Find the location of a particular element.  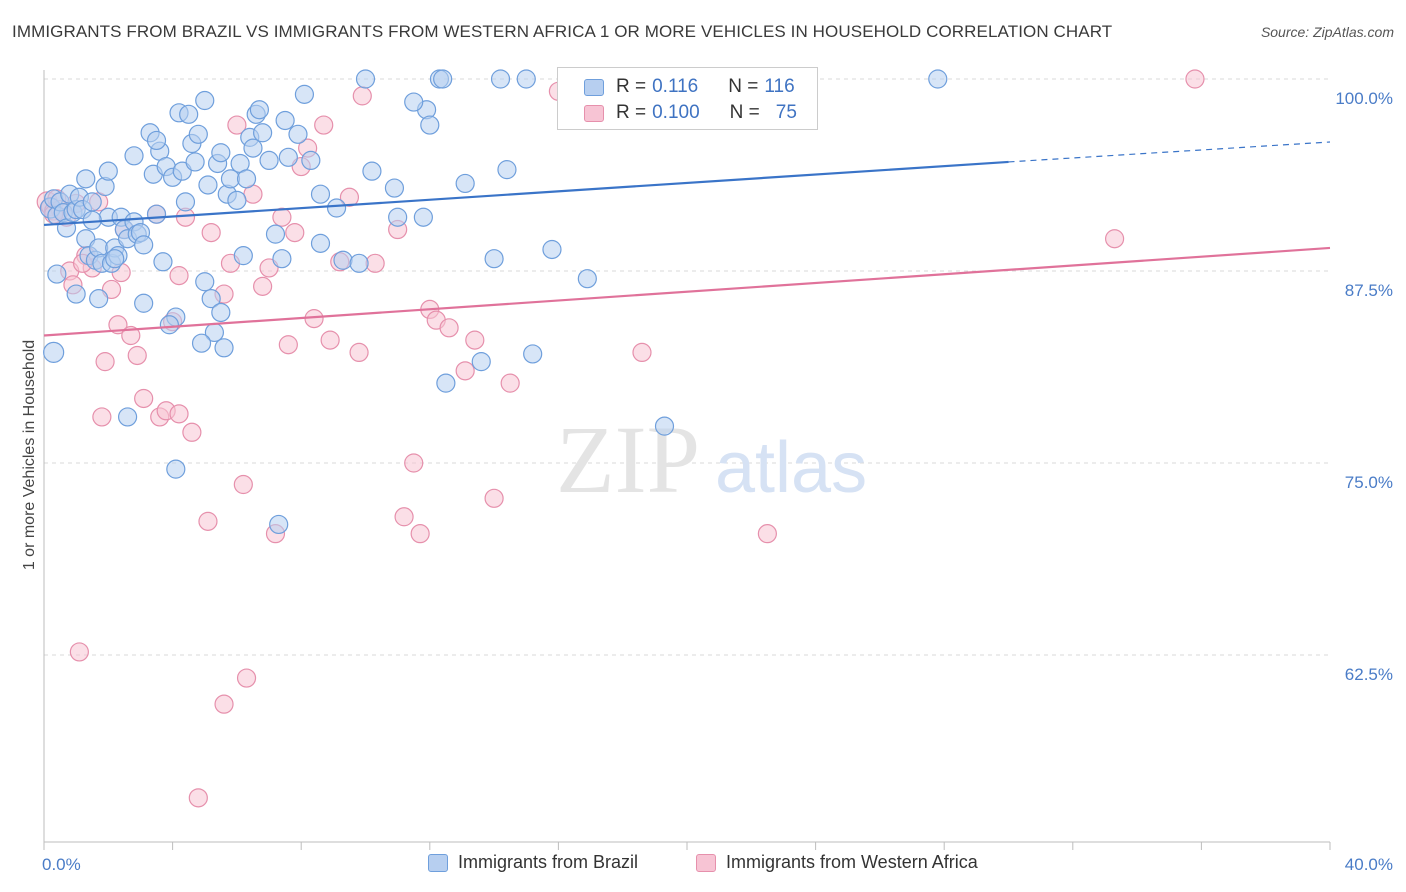

brazil-trend-extension is located at coordinates (1169, 152).